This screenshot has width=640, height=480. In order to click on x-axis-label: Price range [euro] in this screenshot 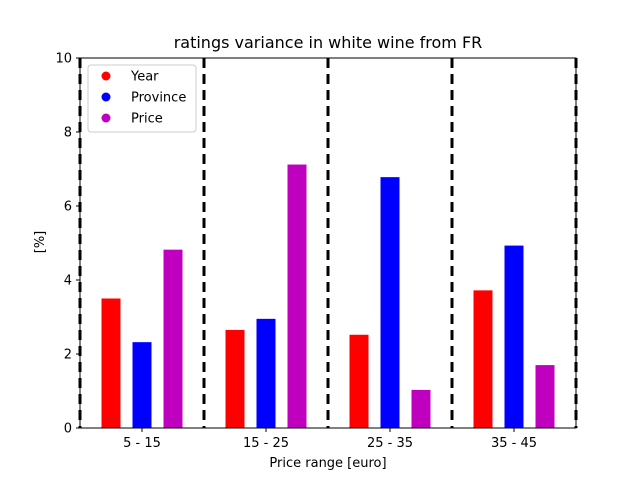, I will do `click(327, 463)`.